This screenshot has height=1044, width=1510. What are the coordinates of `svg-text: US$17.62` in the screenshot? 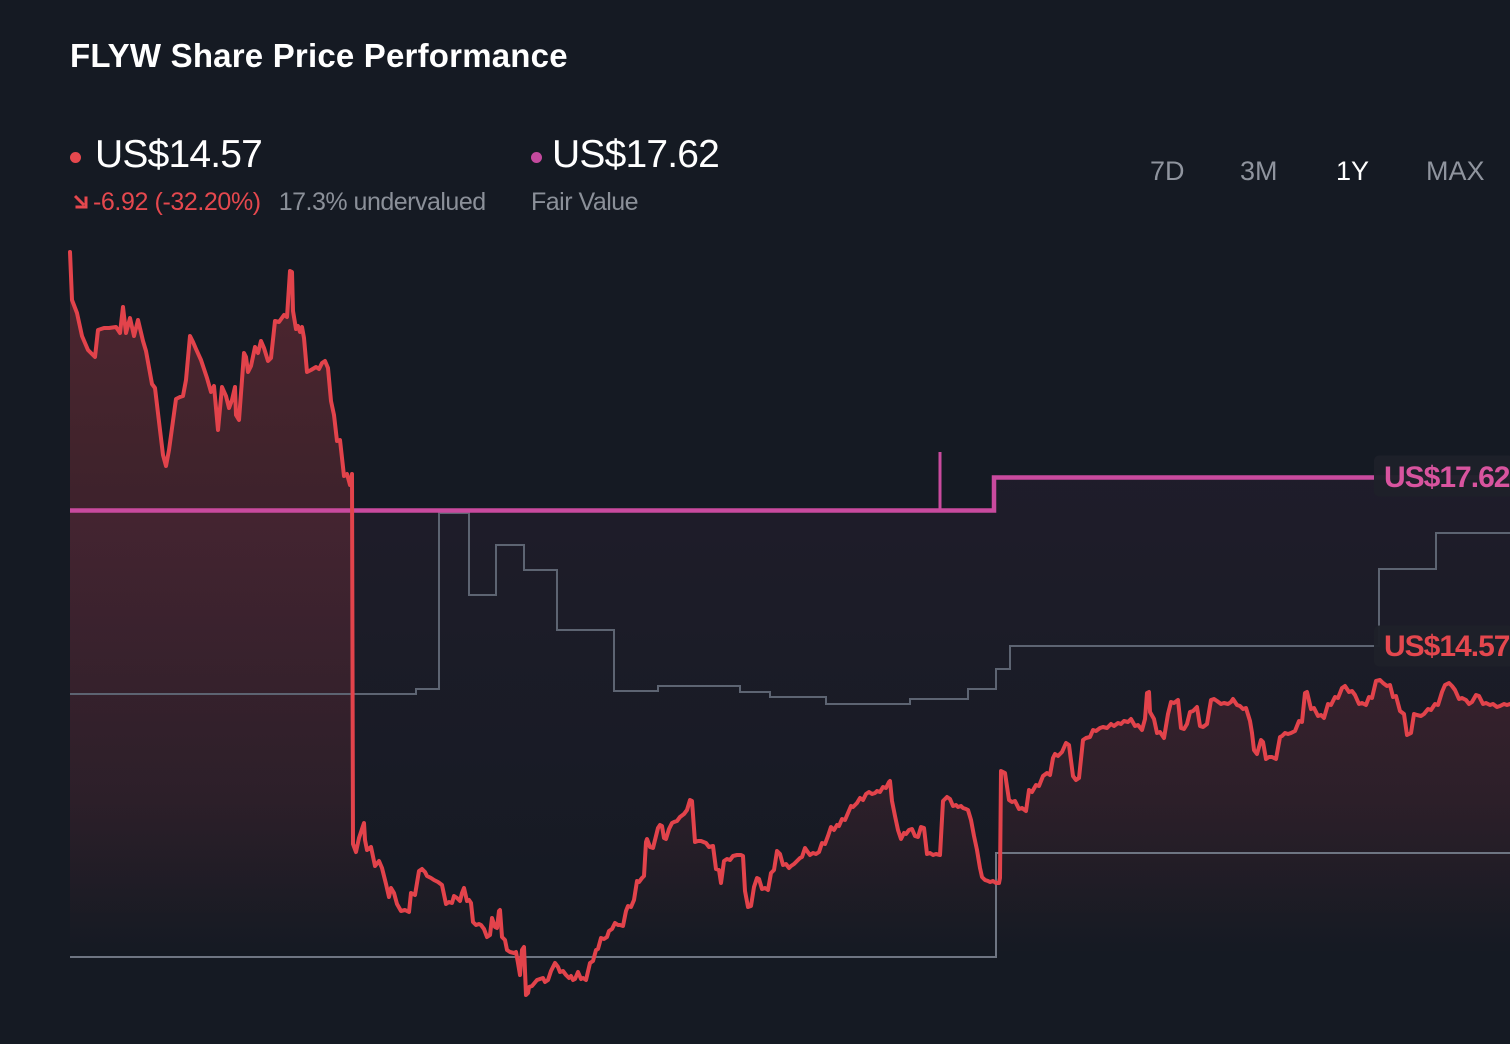 It's located at (1447, 477).